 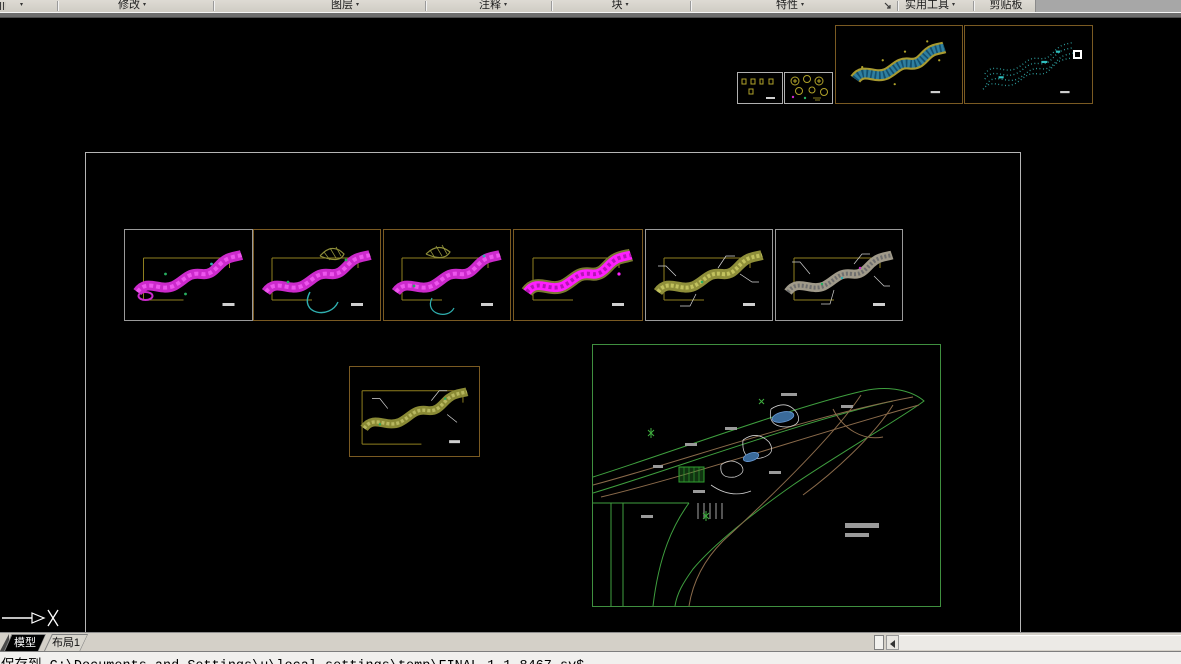 I want to click on drawing-frame-masterplan, so click(x=766, y=475).